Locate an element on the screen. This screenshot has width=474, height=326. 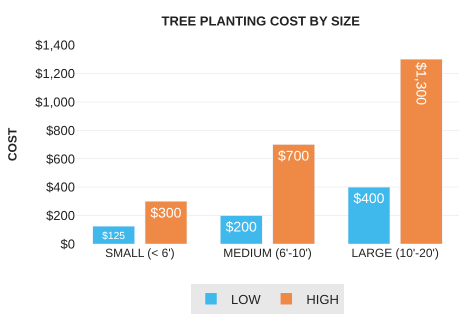
data-label: $400 is located at coordinates (369, 198).